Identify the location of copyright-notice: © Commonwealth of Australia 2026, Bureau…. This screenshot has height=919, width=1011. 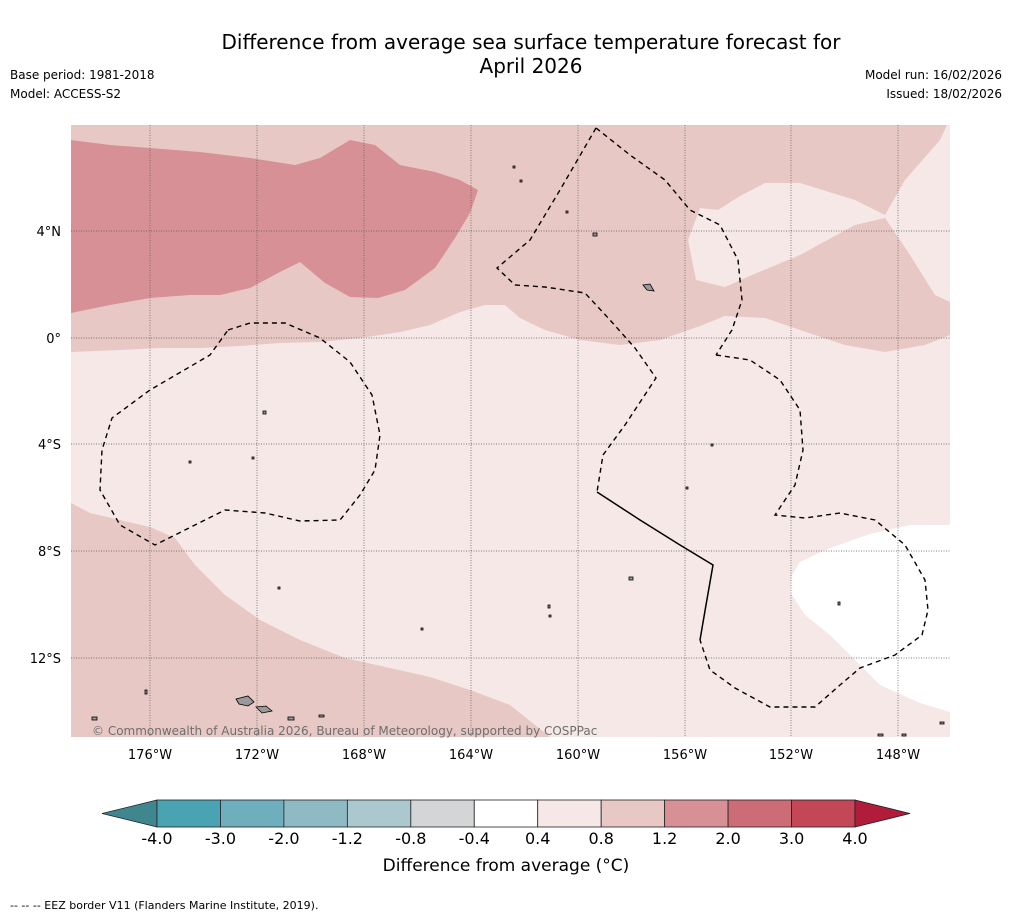
(345, 731).